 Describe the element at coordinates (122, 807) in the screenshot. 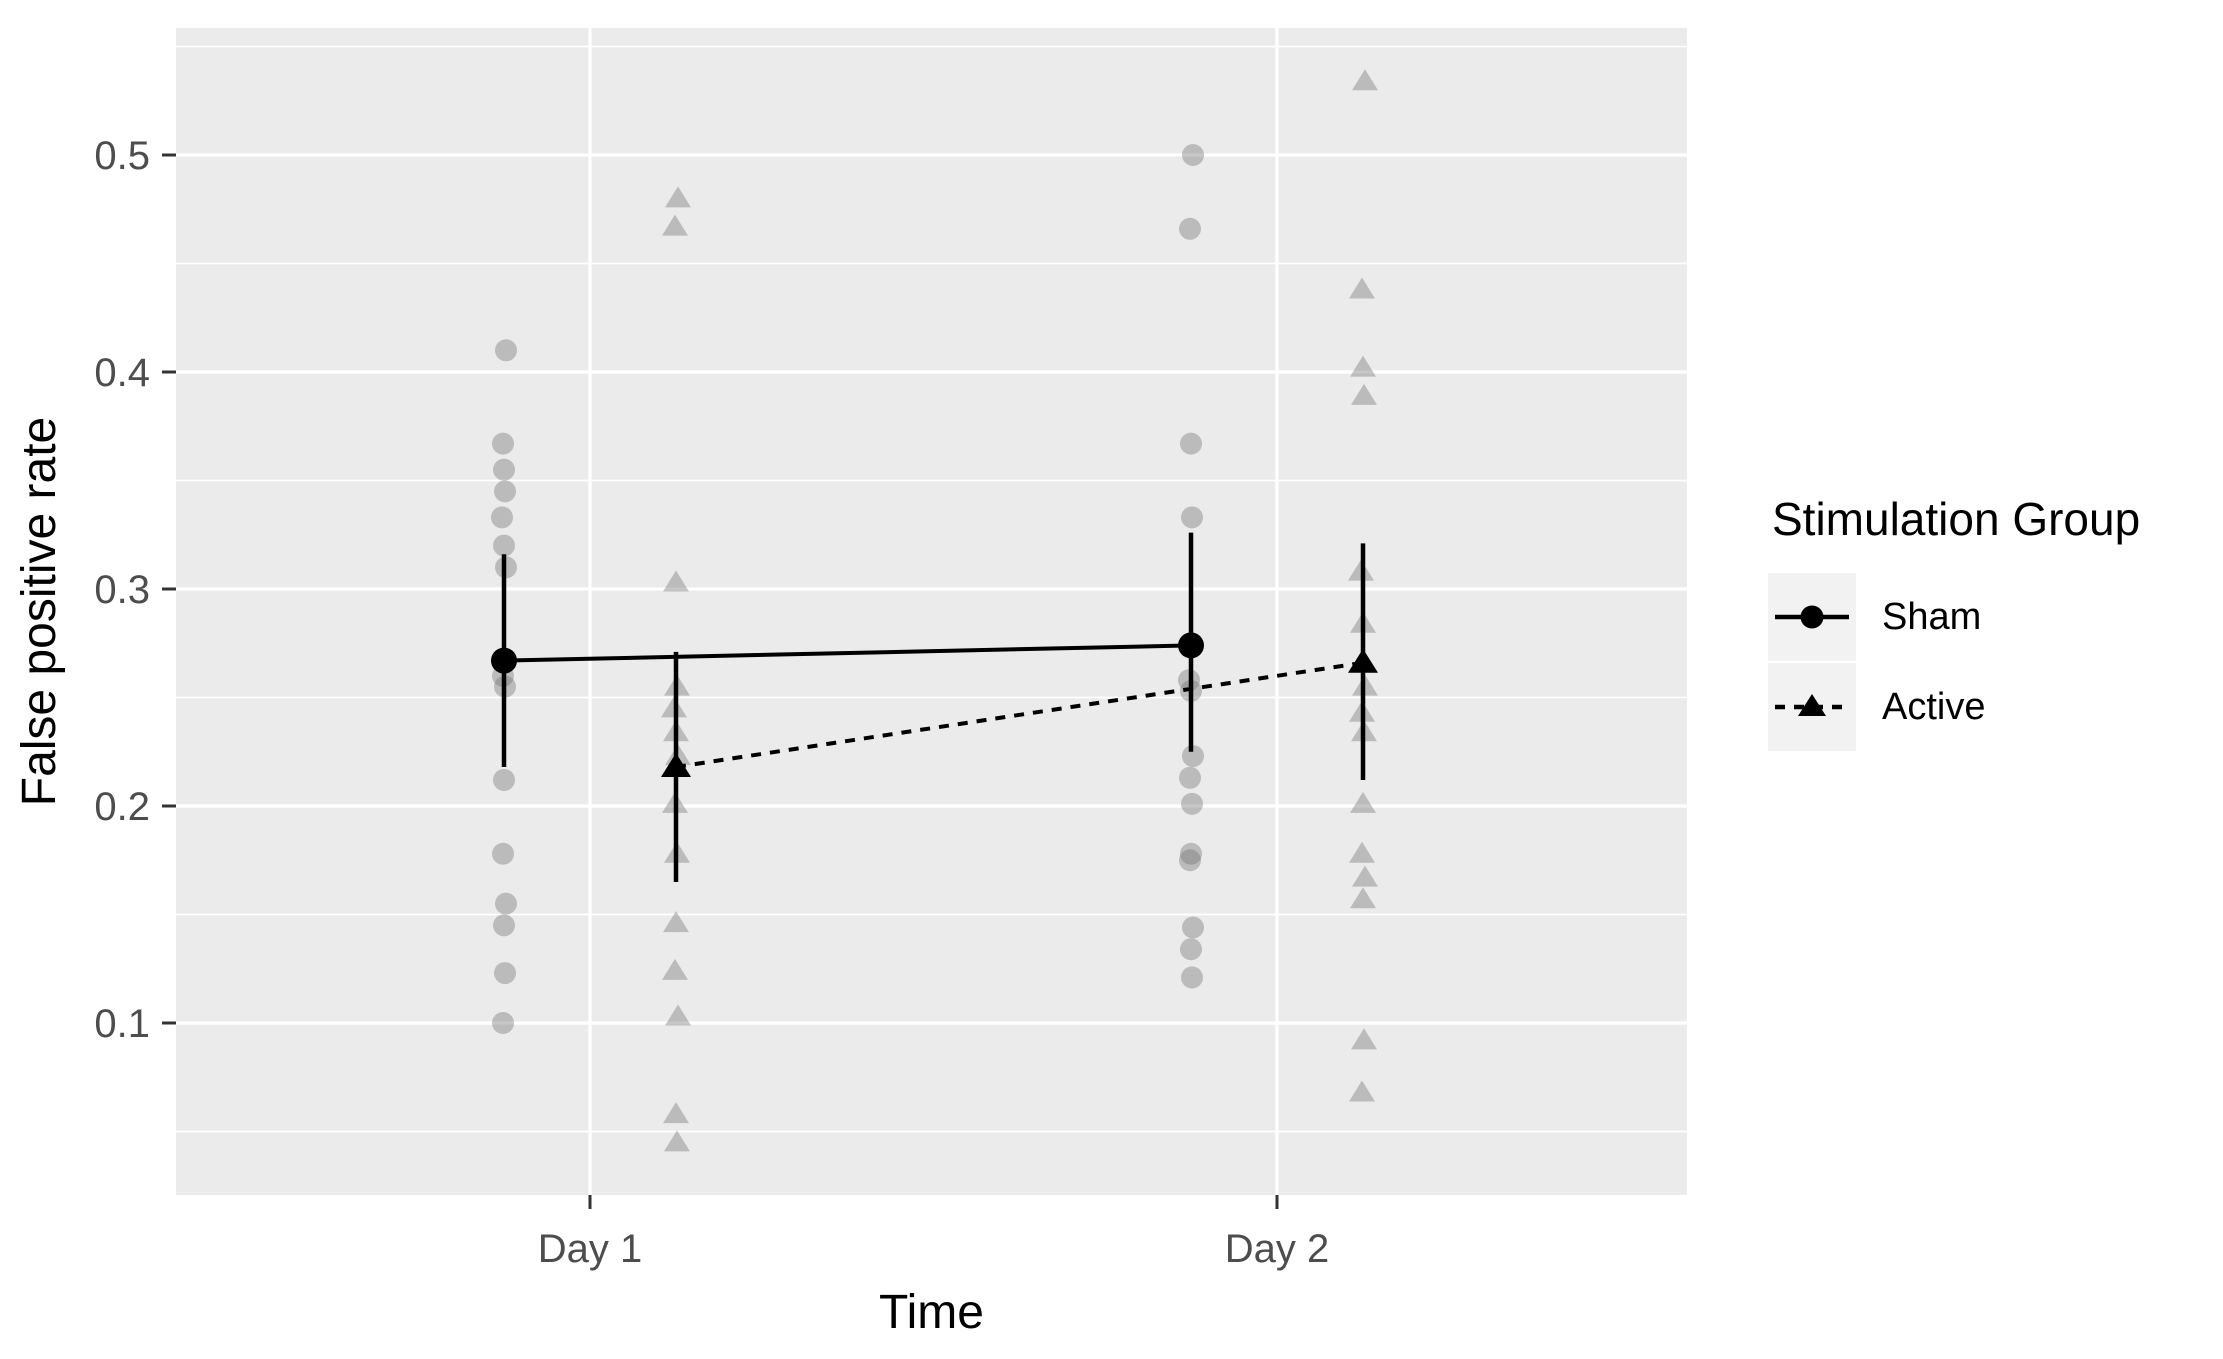

I see `y-tick-label: 0.2` at that location.